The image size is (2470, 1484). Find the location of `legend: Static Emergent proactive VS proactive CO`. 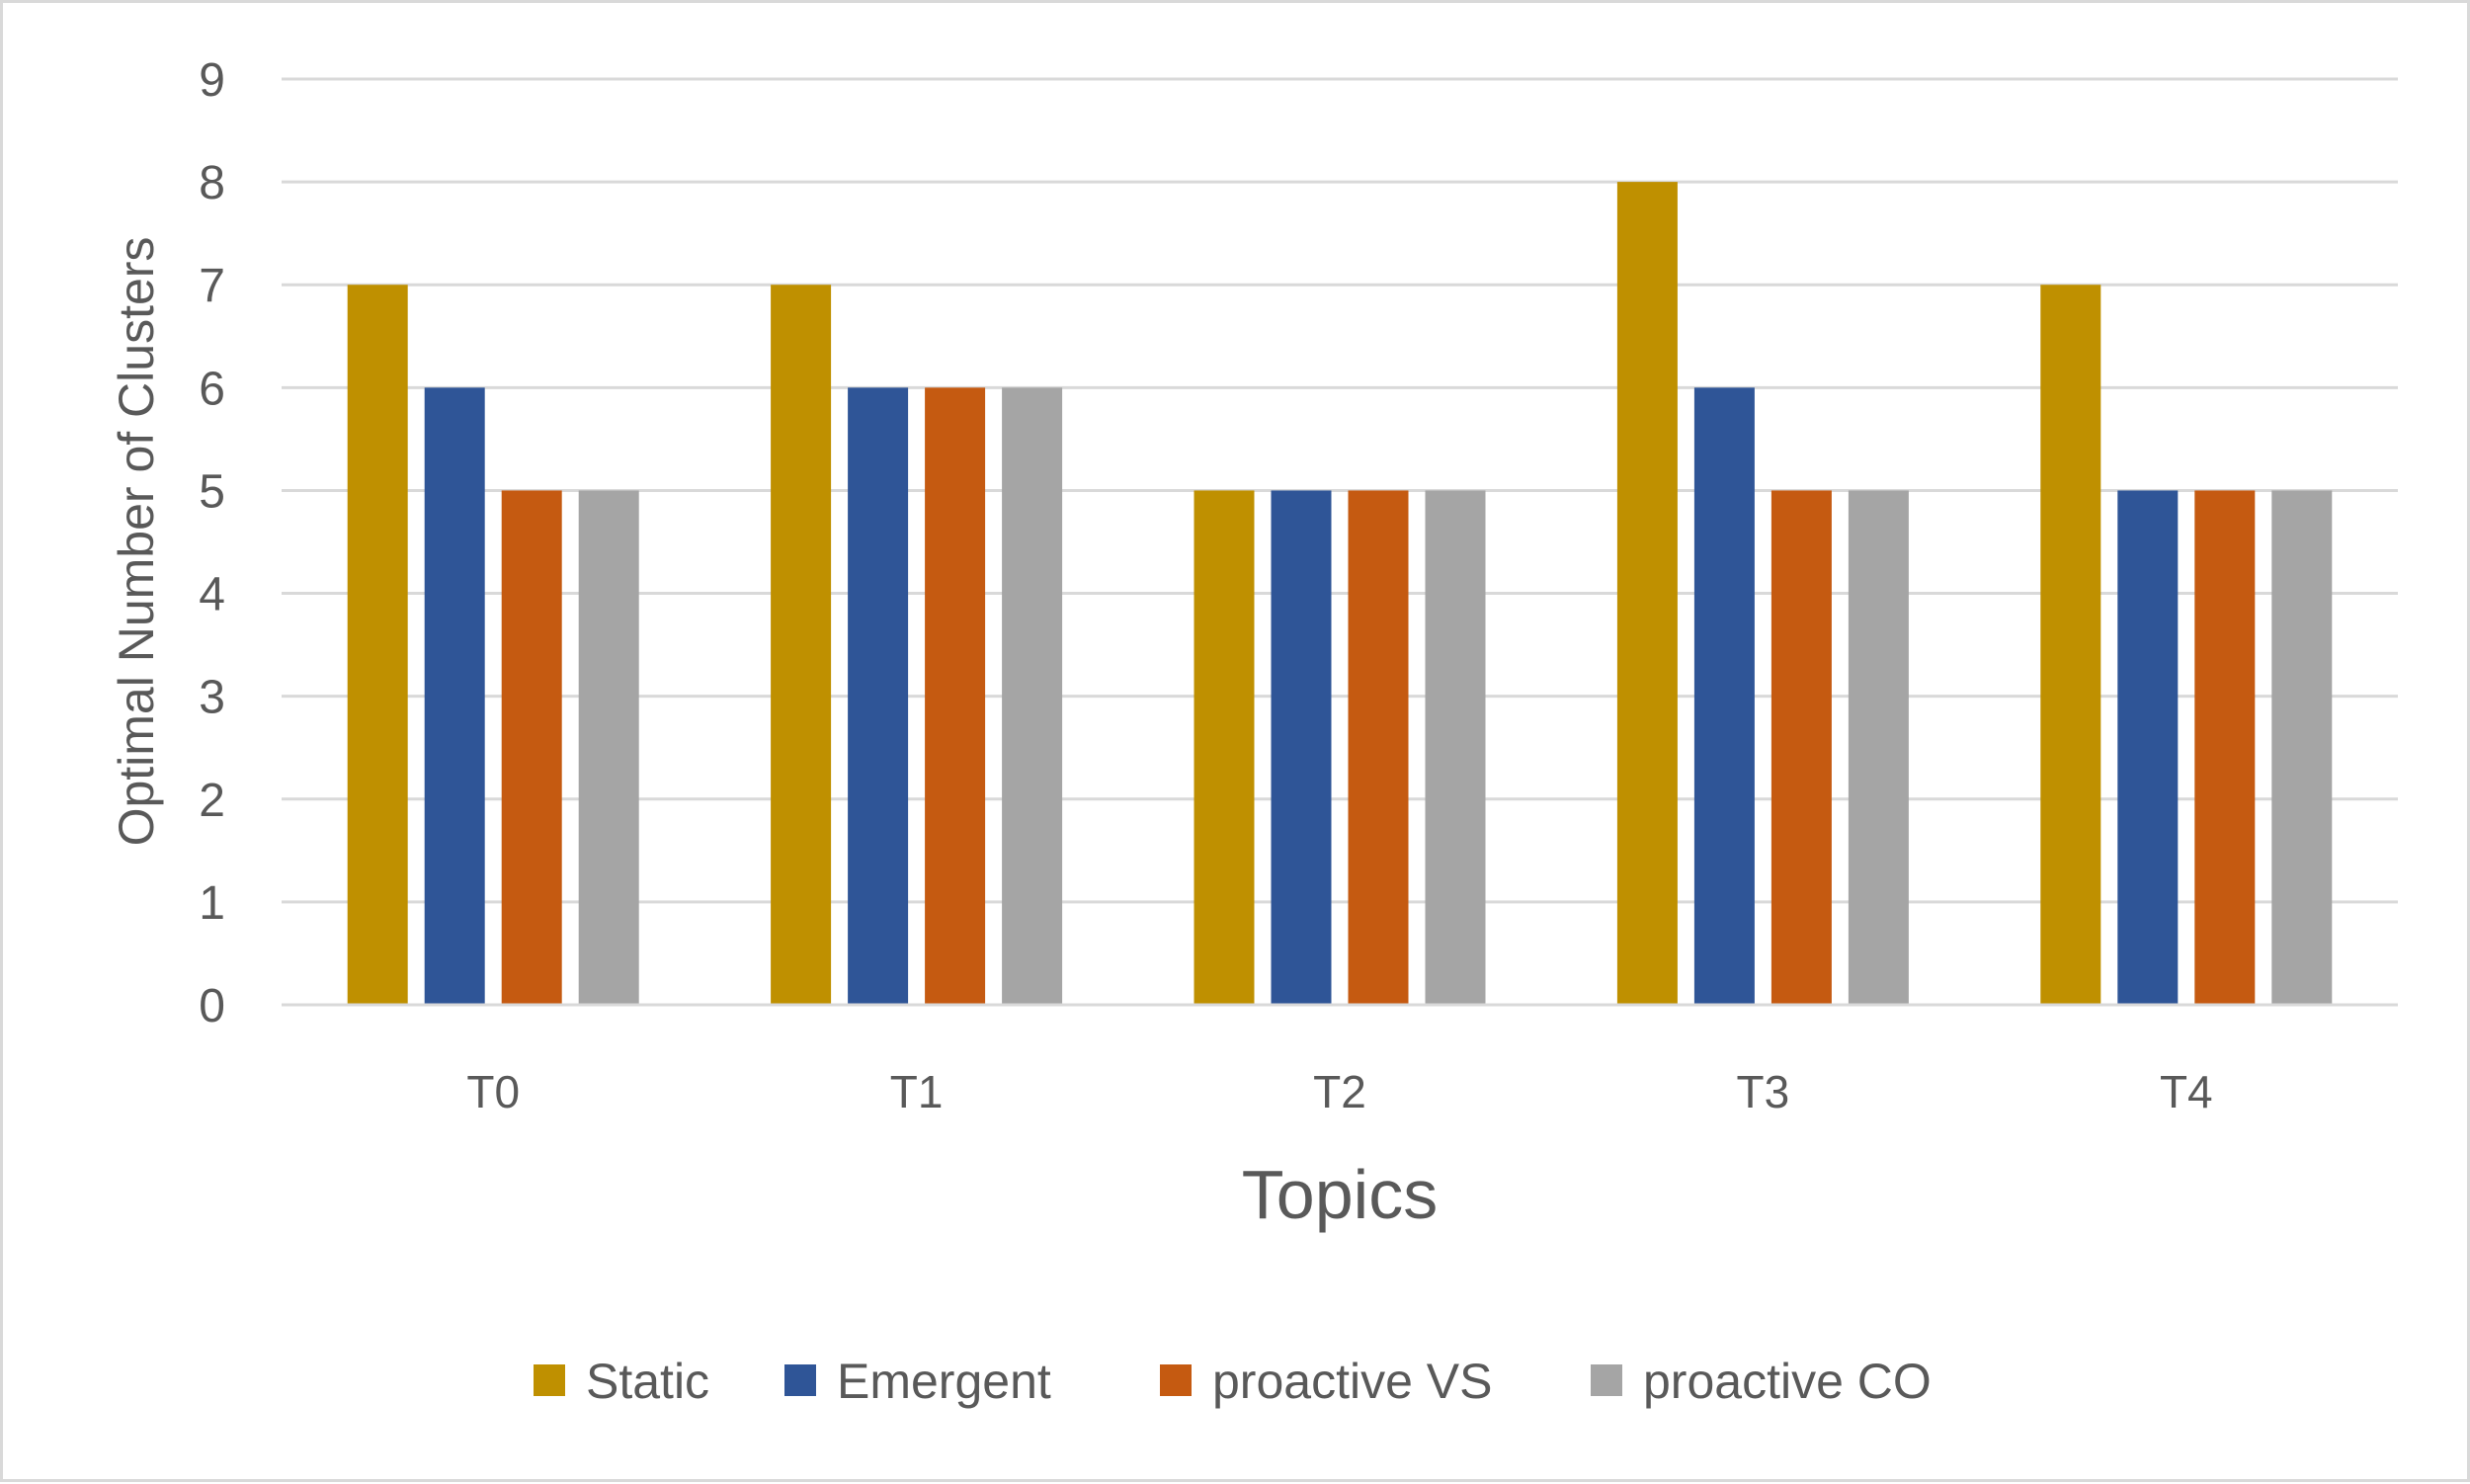

legend: Static Emergent proactive VS proactive CO is located at coordinates (1233, 1381).